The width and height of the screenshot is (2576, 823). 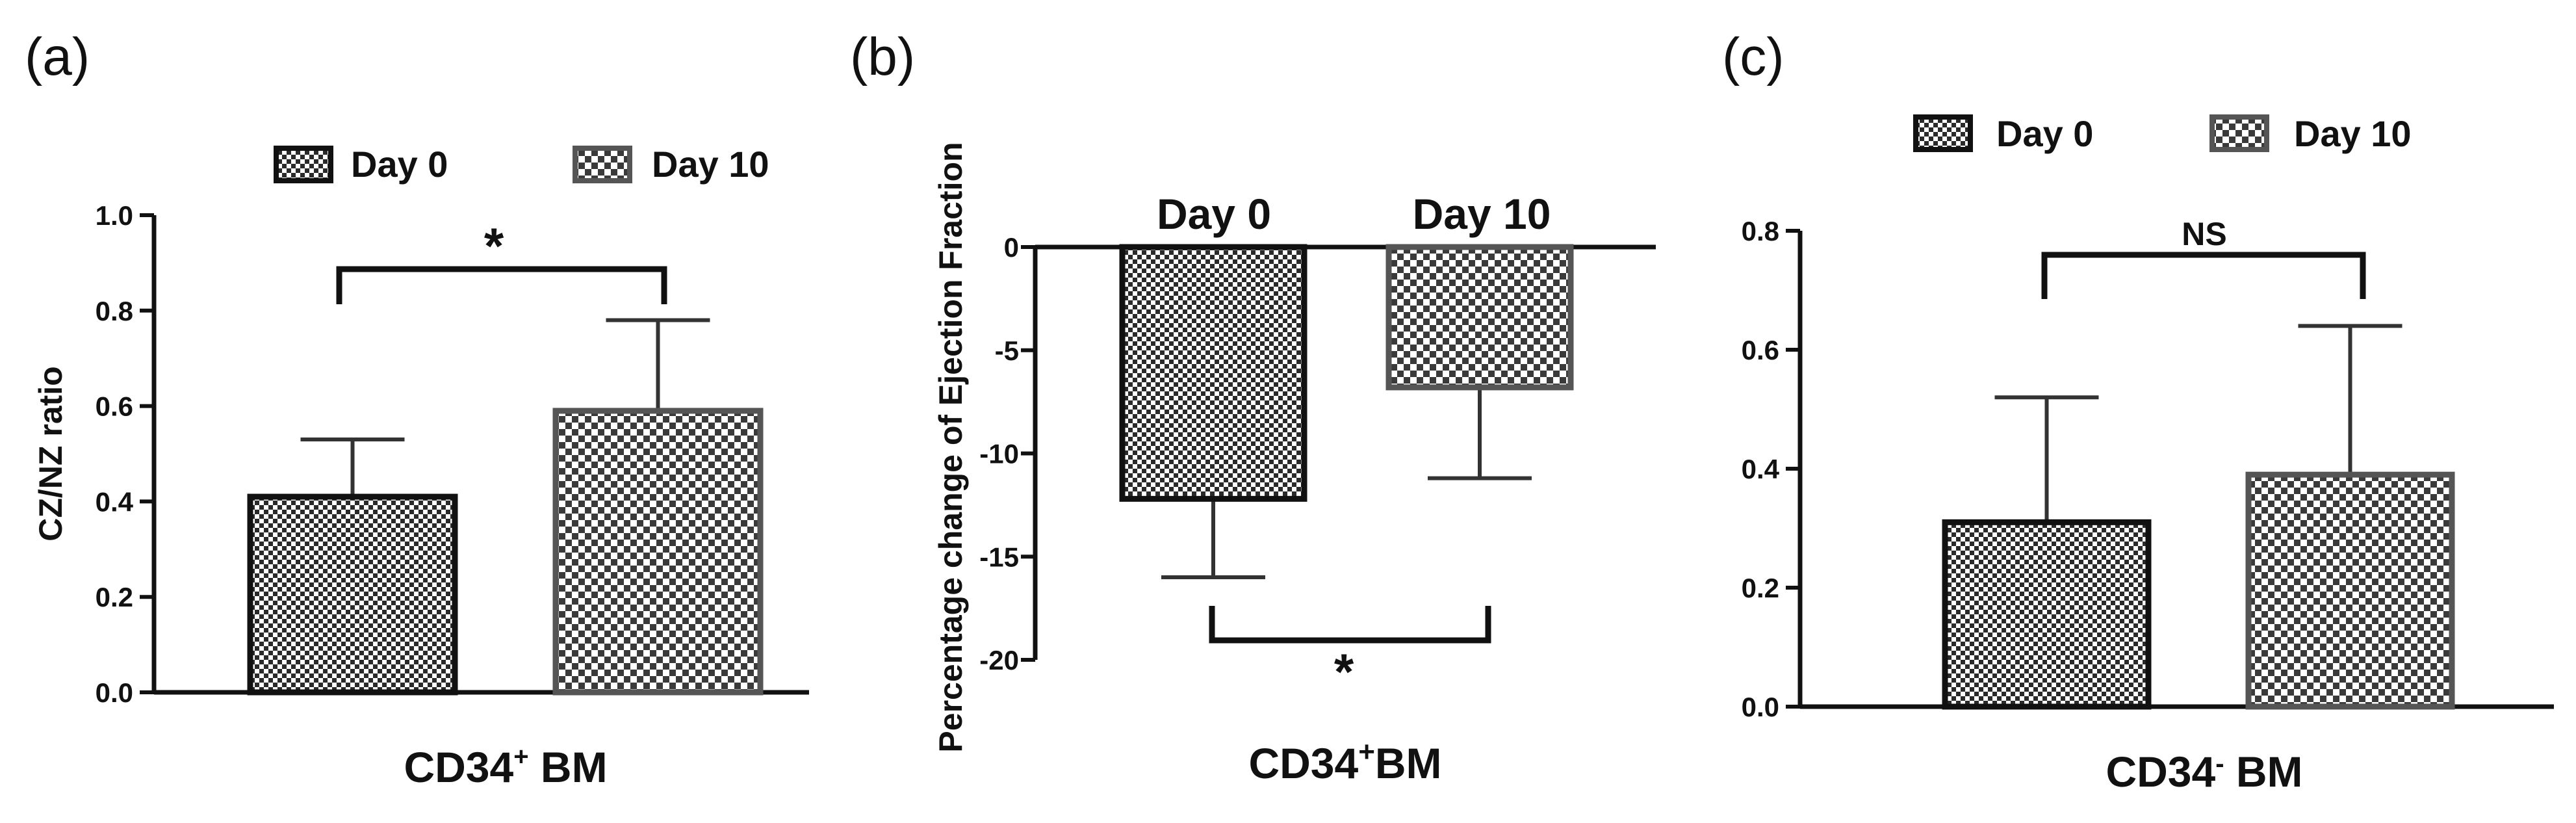 I want to click on category-b-day0: Day 0, so click(x=1214, y=214).